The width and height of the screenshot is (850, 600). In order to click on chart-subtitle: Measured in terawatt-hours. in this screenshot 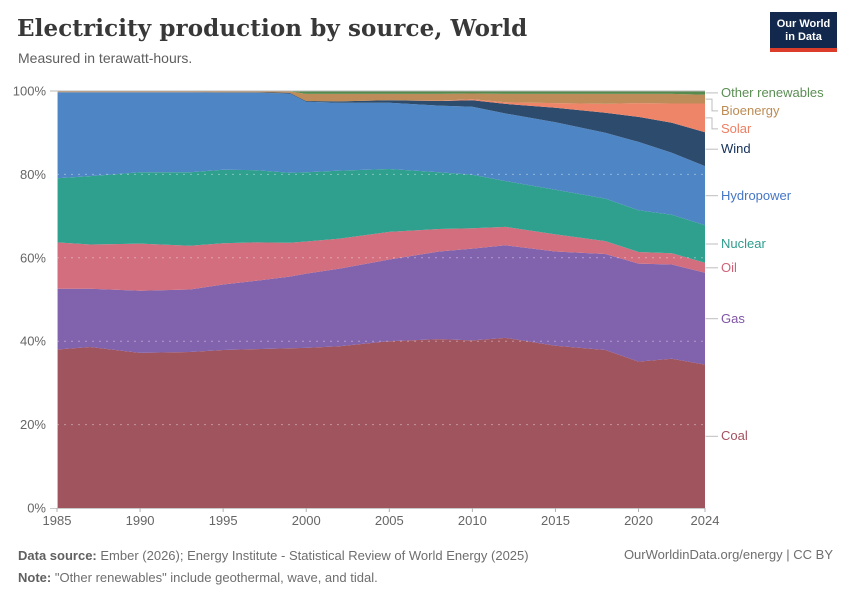, I will do `click(105, 58)`.